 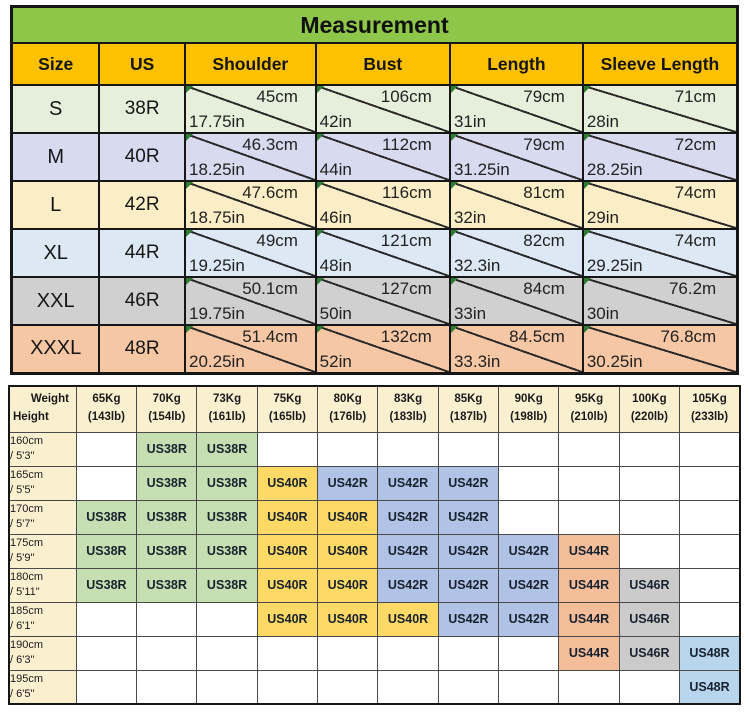 I want to click on us-size-value: 38R, so click(x=142, y=109).